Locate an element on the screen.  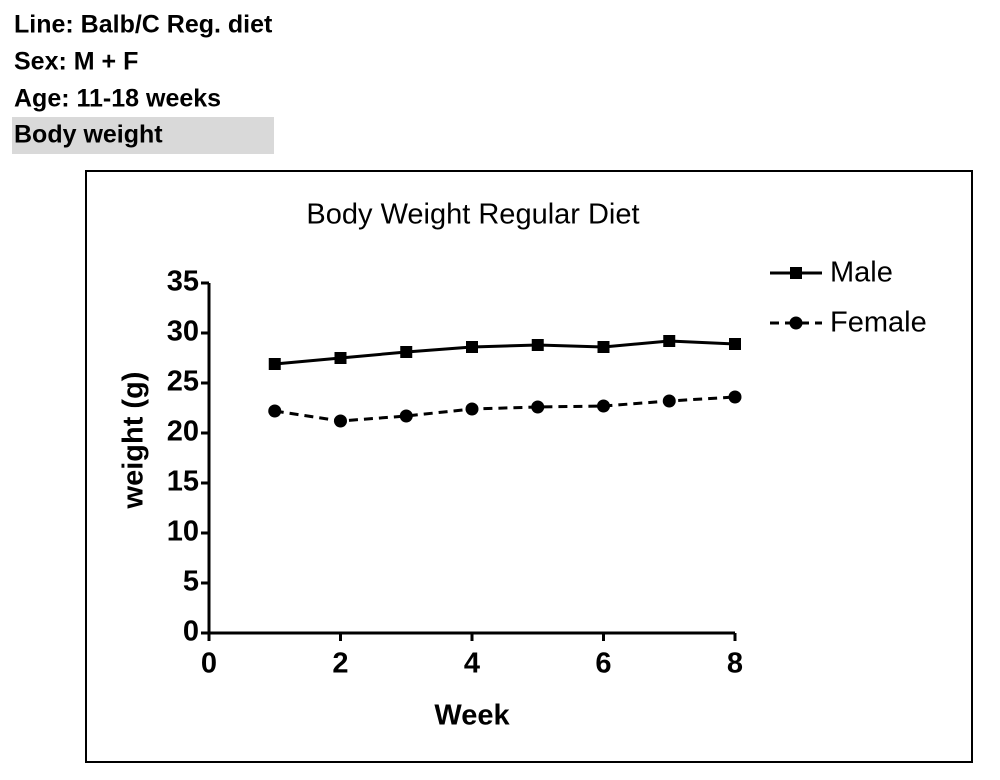
chart-title: Body Weight Regular Diet is located at coordinates (472, 215).